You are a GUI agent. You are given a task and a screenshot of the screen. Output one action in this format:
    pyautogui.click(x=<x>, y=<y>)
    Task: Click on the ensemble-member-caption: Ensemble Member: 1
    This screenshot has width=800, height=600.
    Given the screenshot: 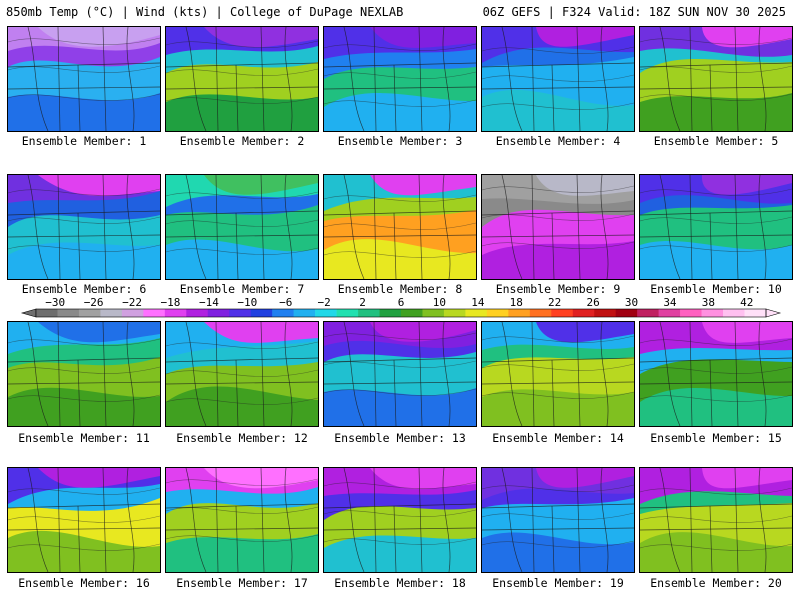 What is the action you would take?
    pyautogui.click(x=84, y=141)
    